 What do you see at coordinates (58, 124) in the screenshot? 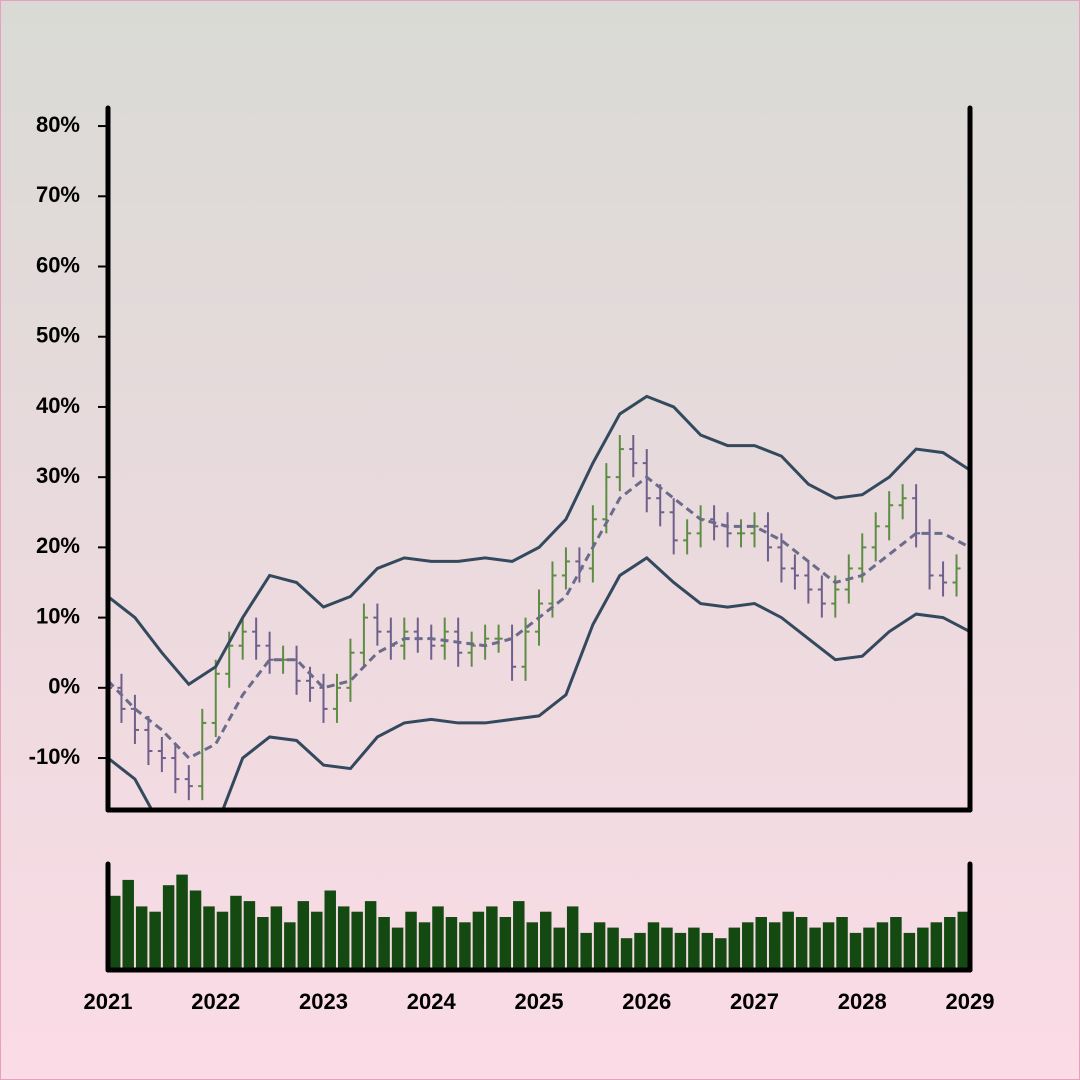
I see `y-tick-label: 80%` at bounding box center [58, 124].